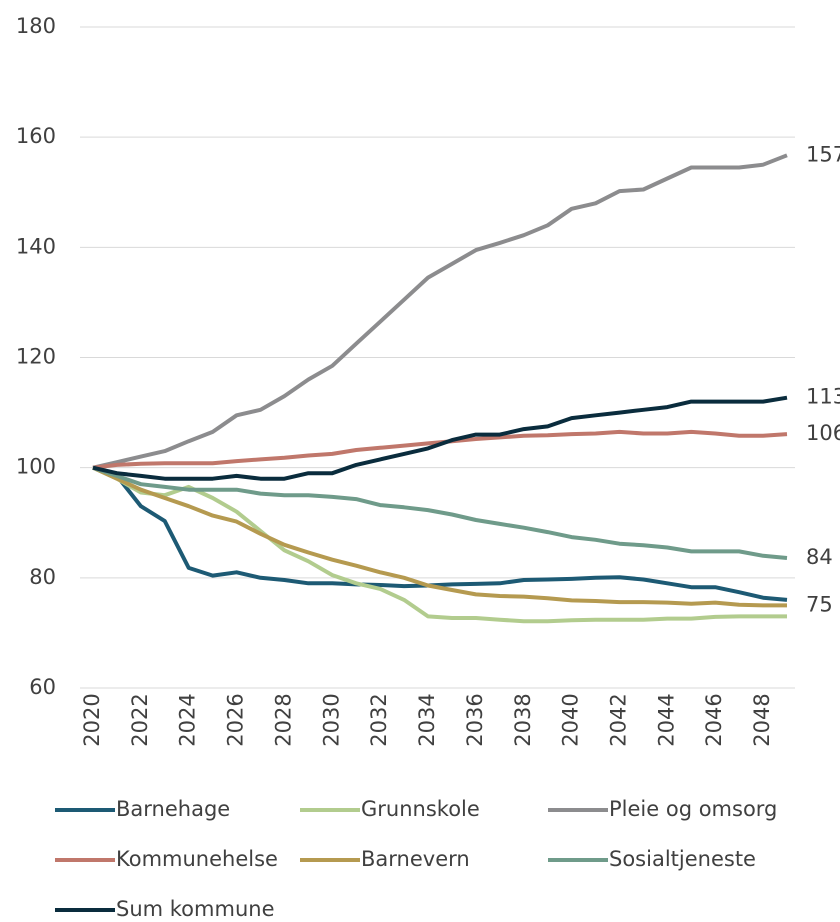  Describe the element at coordinates (283, 719) in the screenshot. I see `x-tick-label: 2028` at that location.